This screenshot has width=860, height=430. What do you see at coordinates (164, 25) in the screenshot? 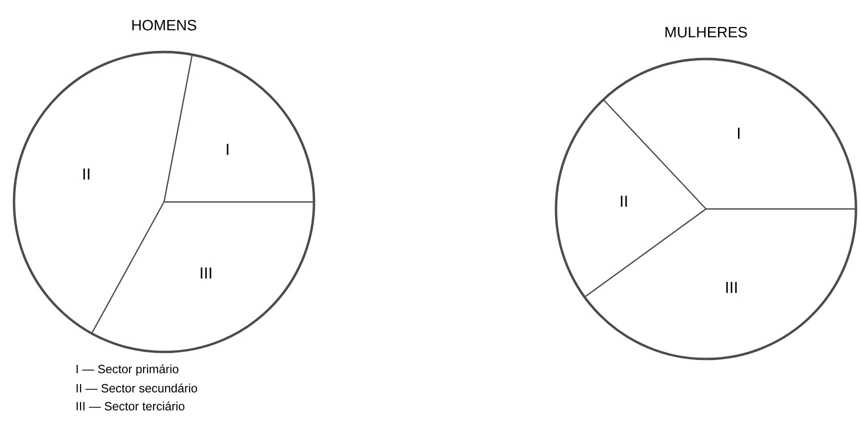
I see `chart-title: HOMENS` at bounding box center [164, 25].